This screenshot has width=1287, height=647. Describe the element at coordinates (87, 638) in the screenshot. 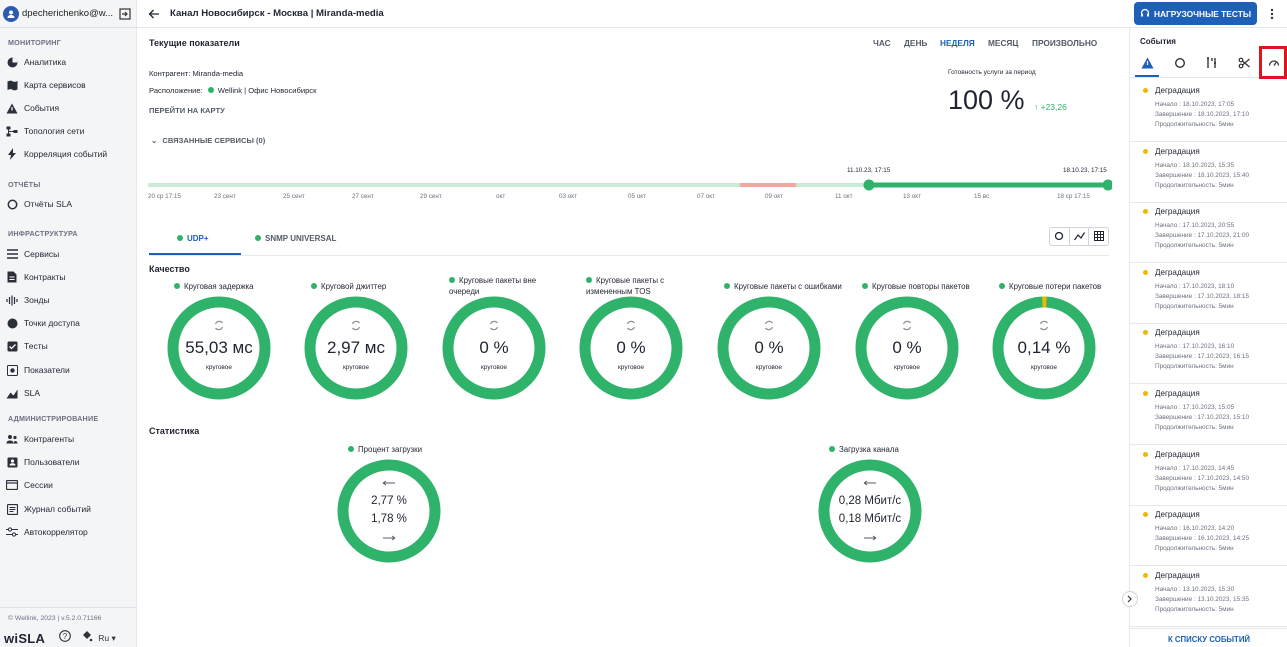

I see `theme-icon` at that location.